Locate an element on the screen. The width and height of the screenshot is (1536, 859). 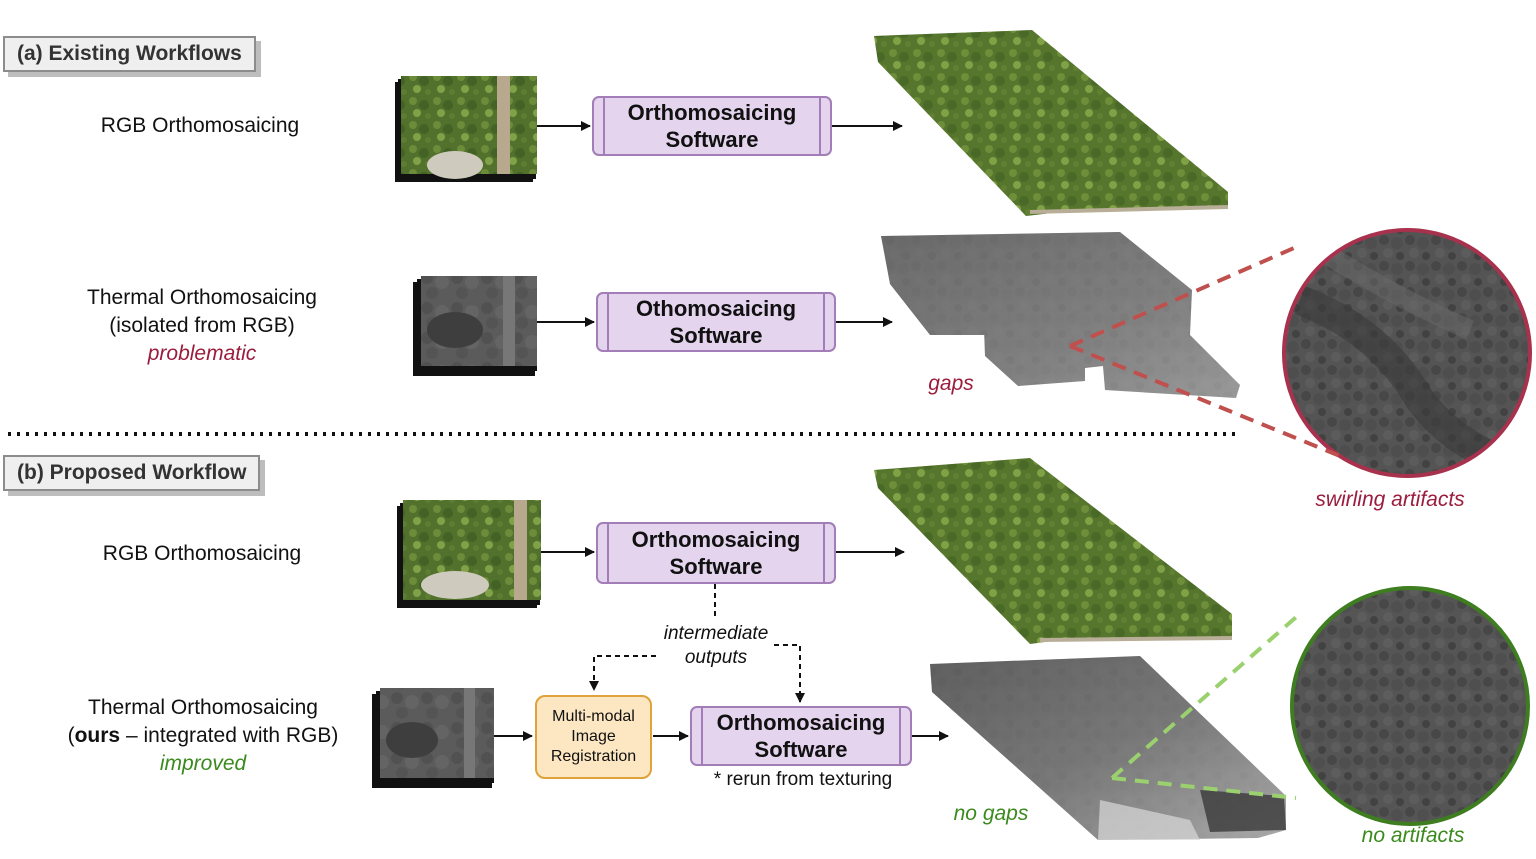
thermal-ours-line1: Thermal Orthomosaicing is located at coordinates (203, 707).